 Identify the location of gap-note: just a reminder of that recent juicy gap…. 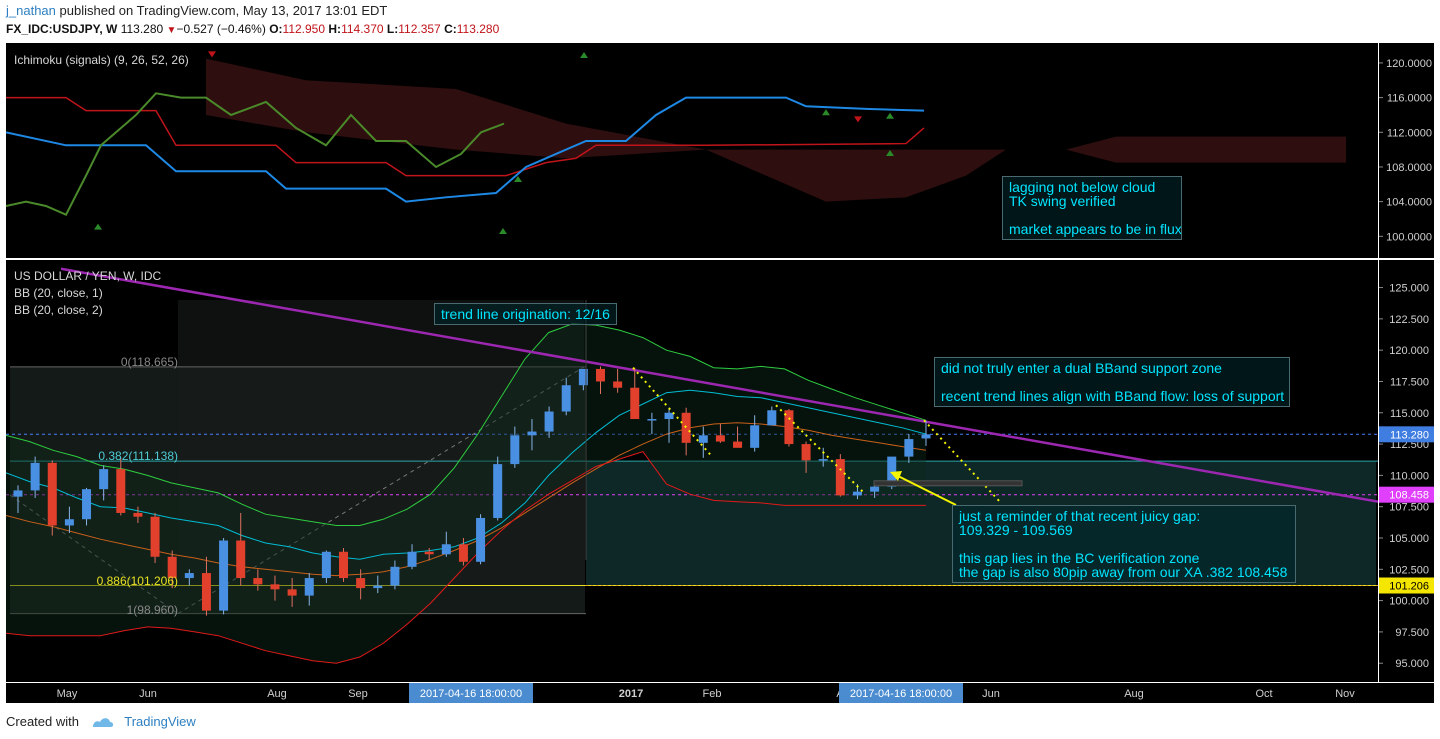
(1124, 544).